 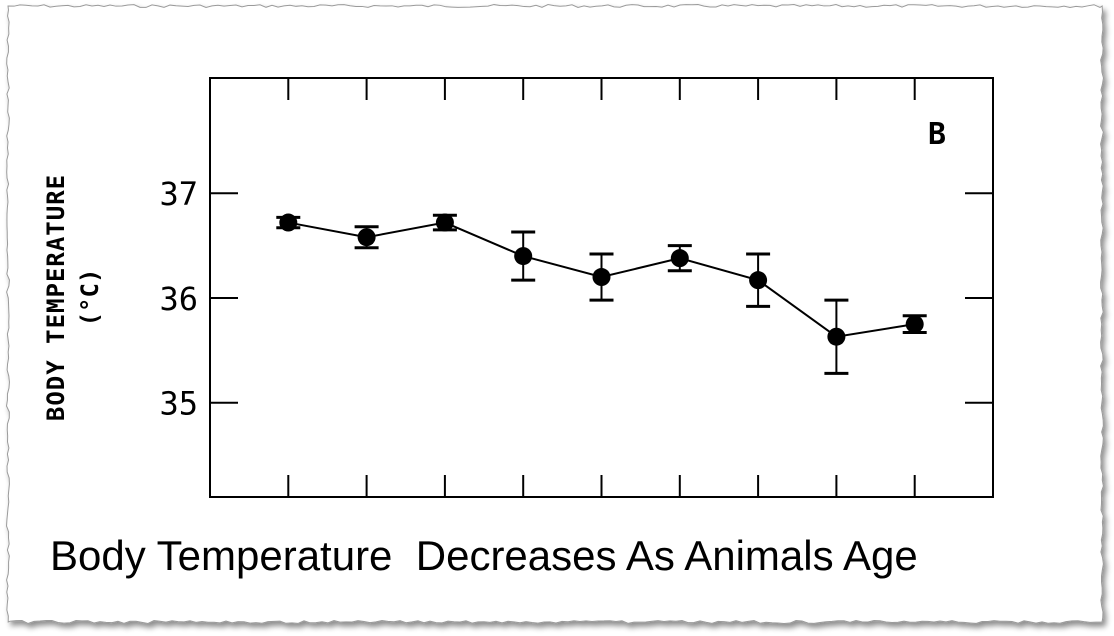 I want to click on panel-label: B, so click(x=937, y=134).